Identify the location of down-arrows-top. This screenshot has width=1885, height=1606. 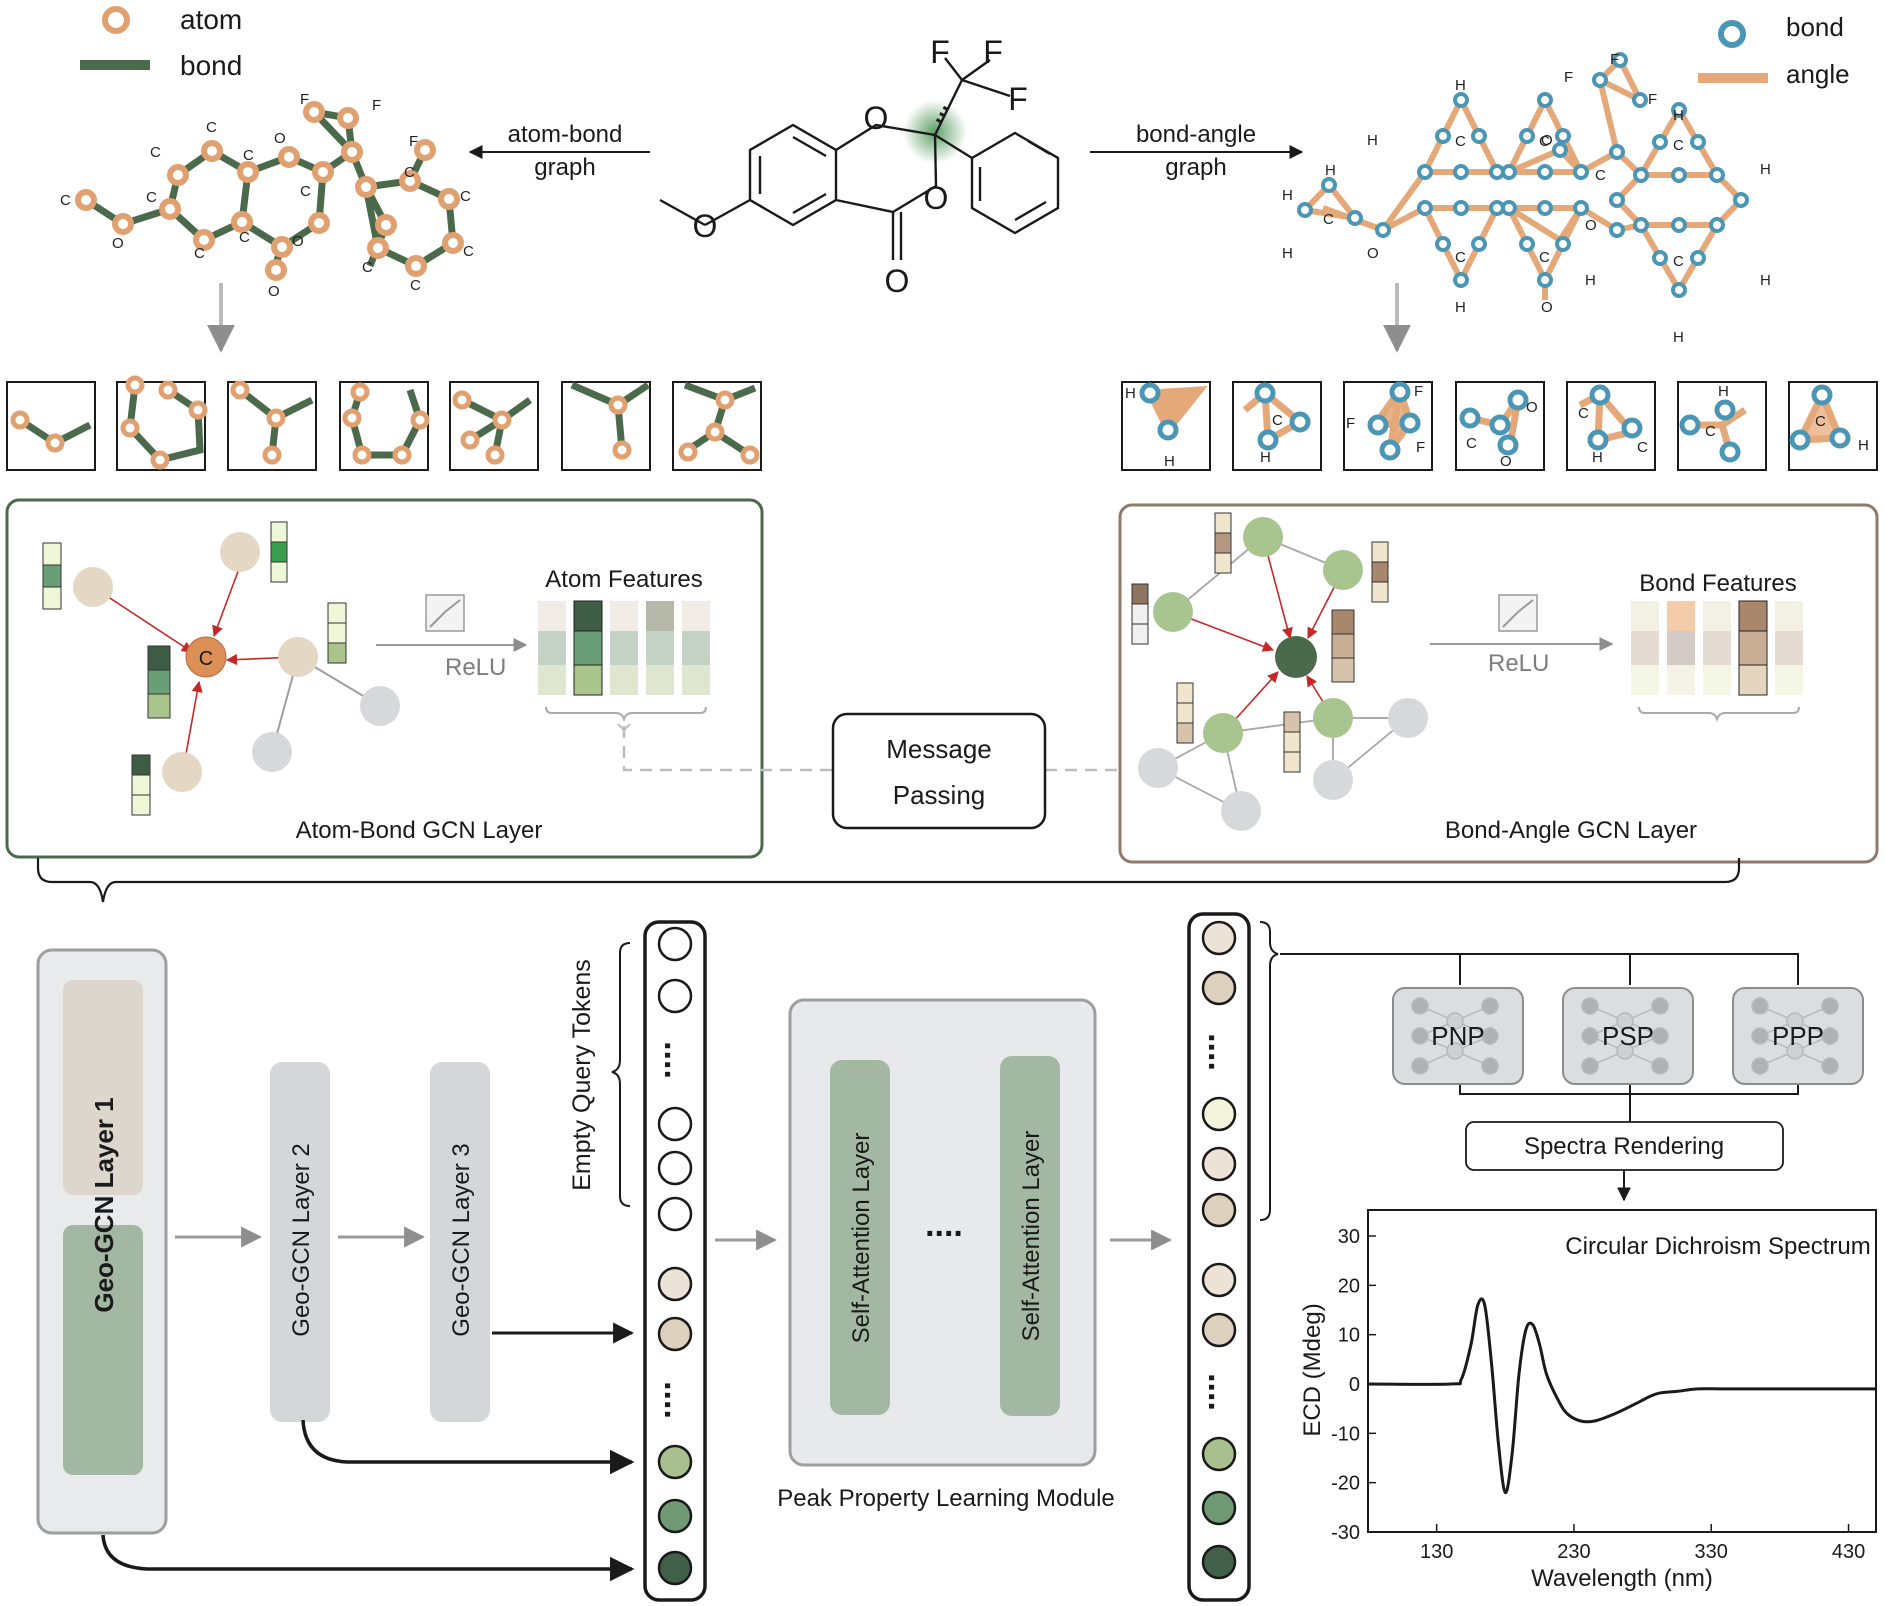
(809, 318).